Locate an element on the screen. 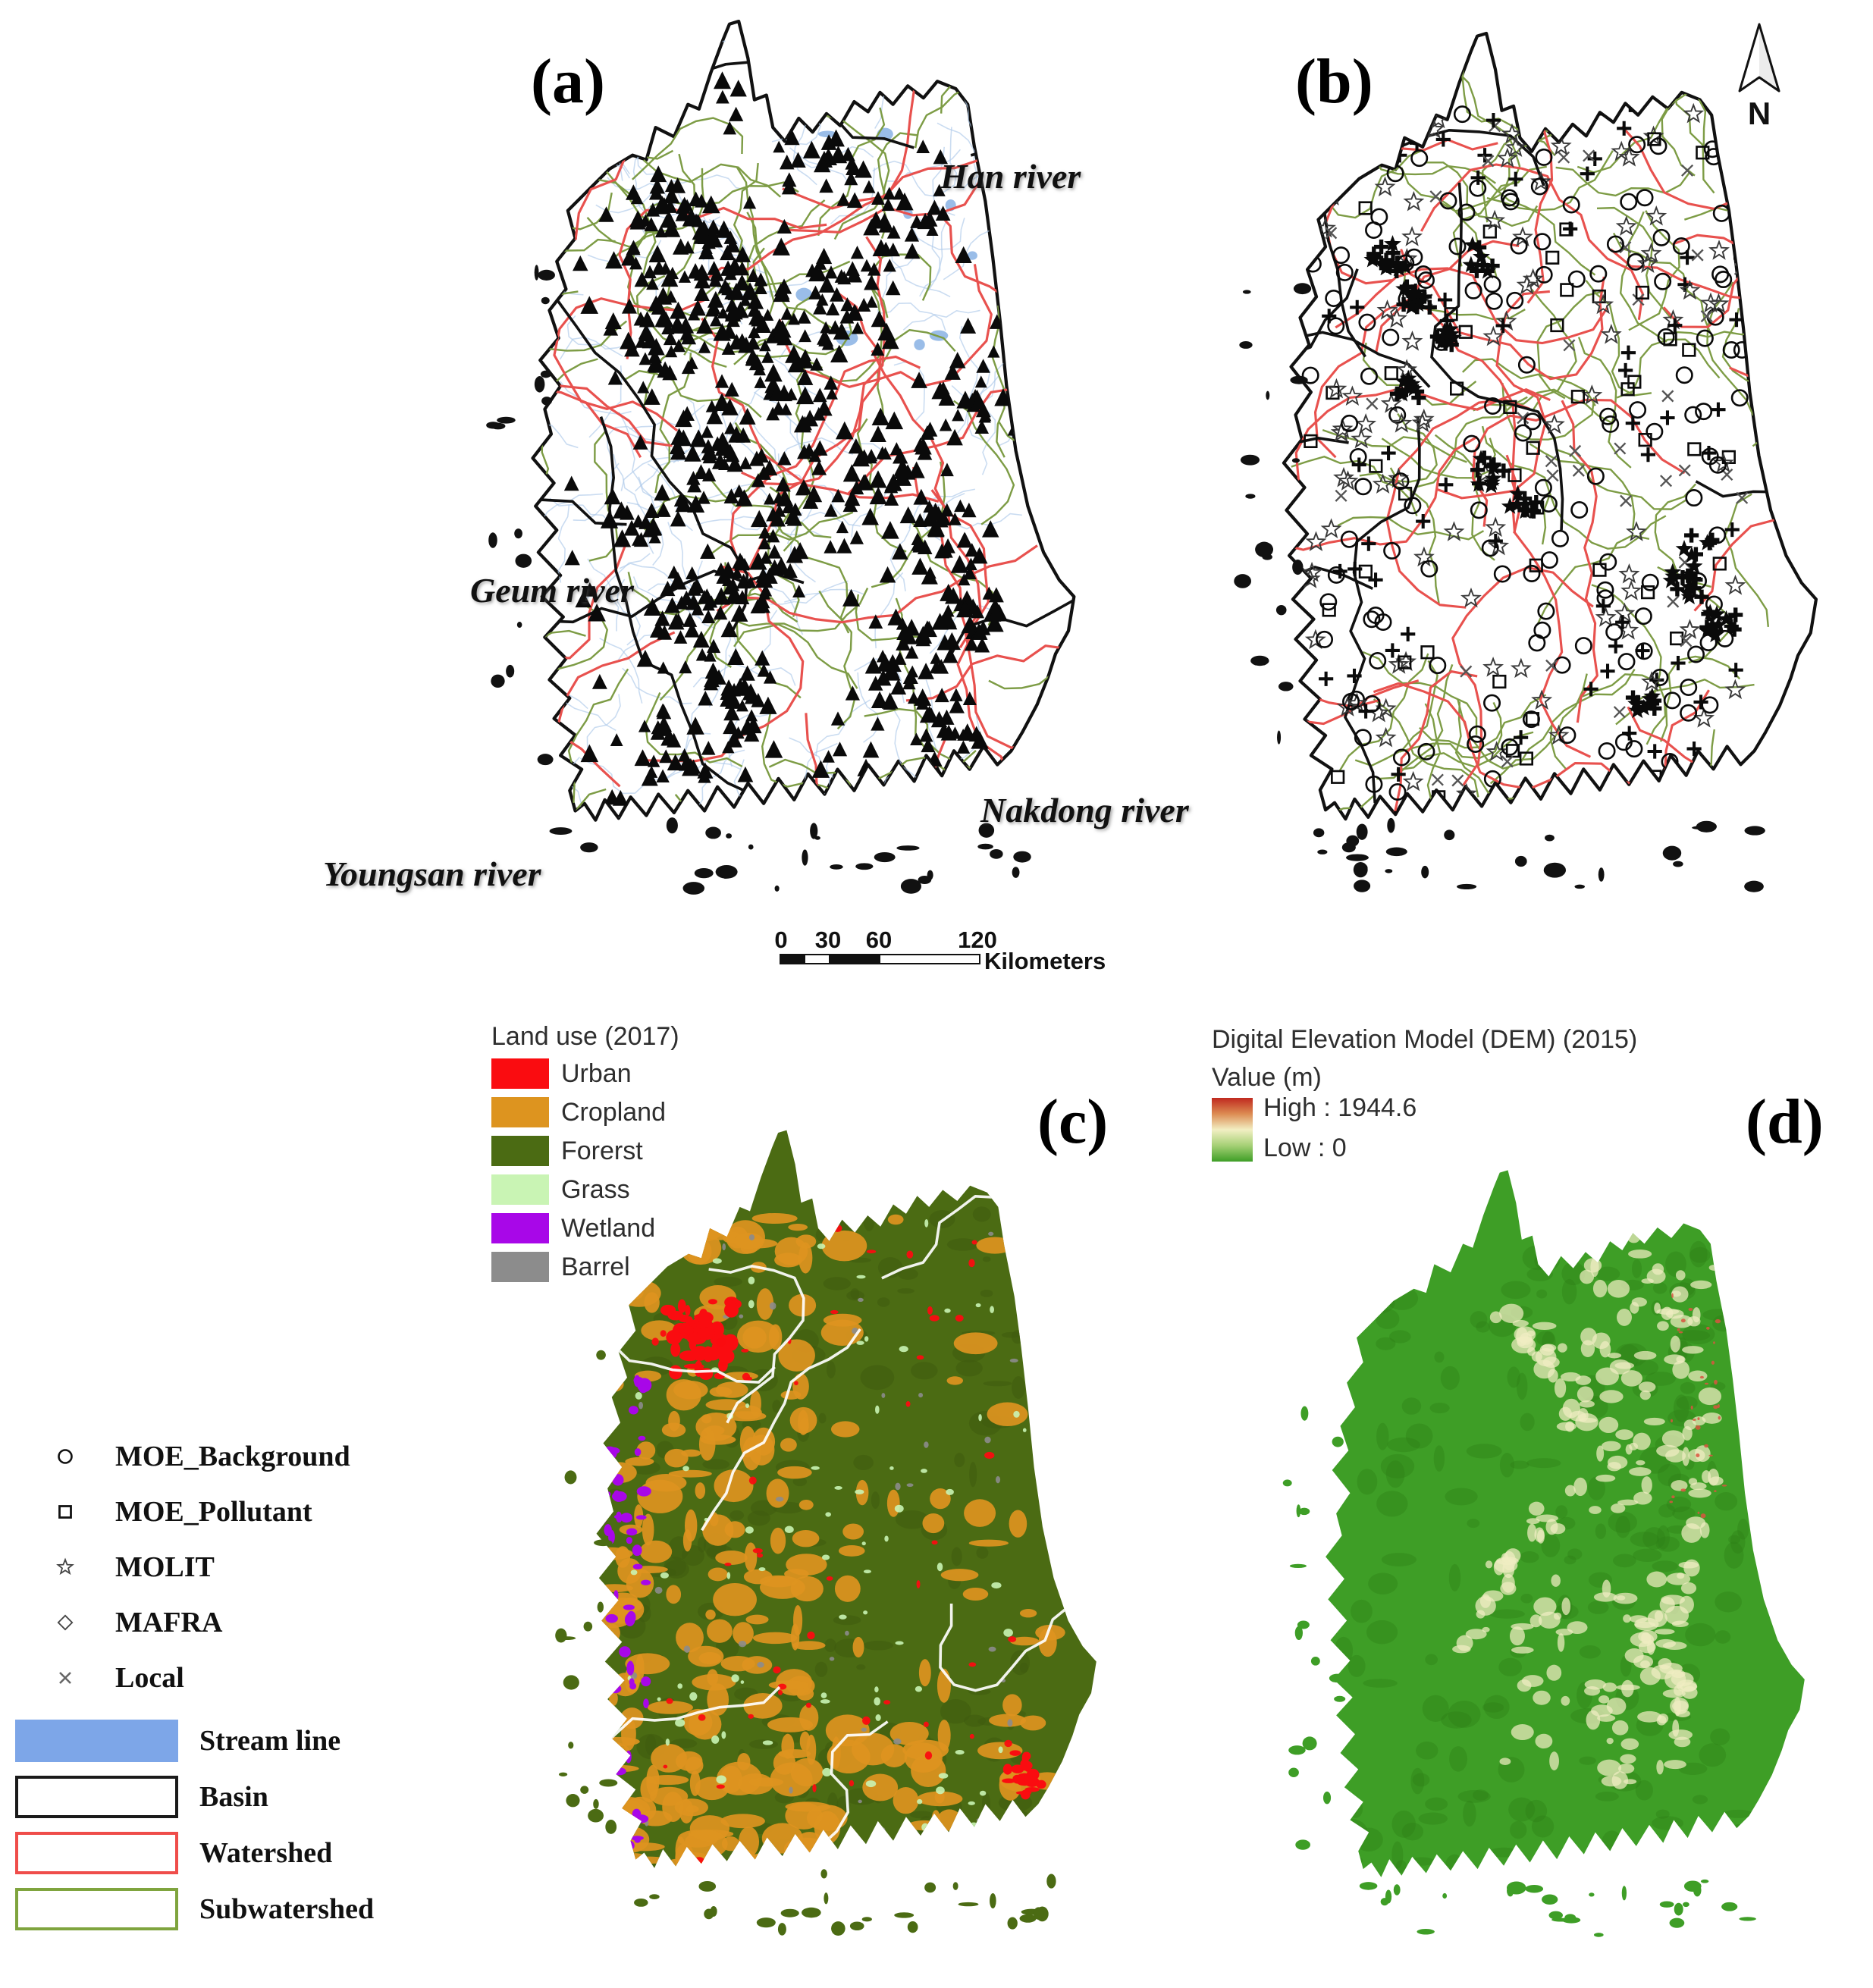 This screenshot has width=1873, height=1988. legend-row-molit: MOLIT is located at coordinates (193, 1567).